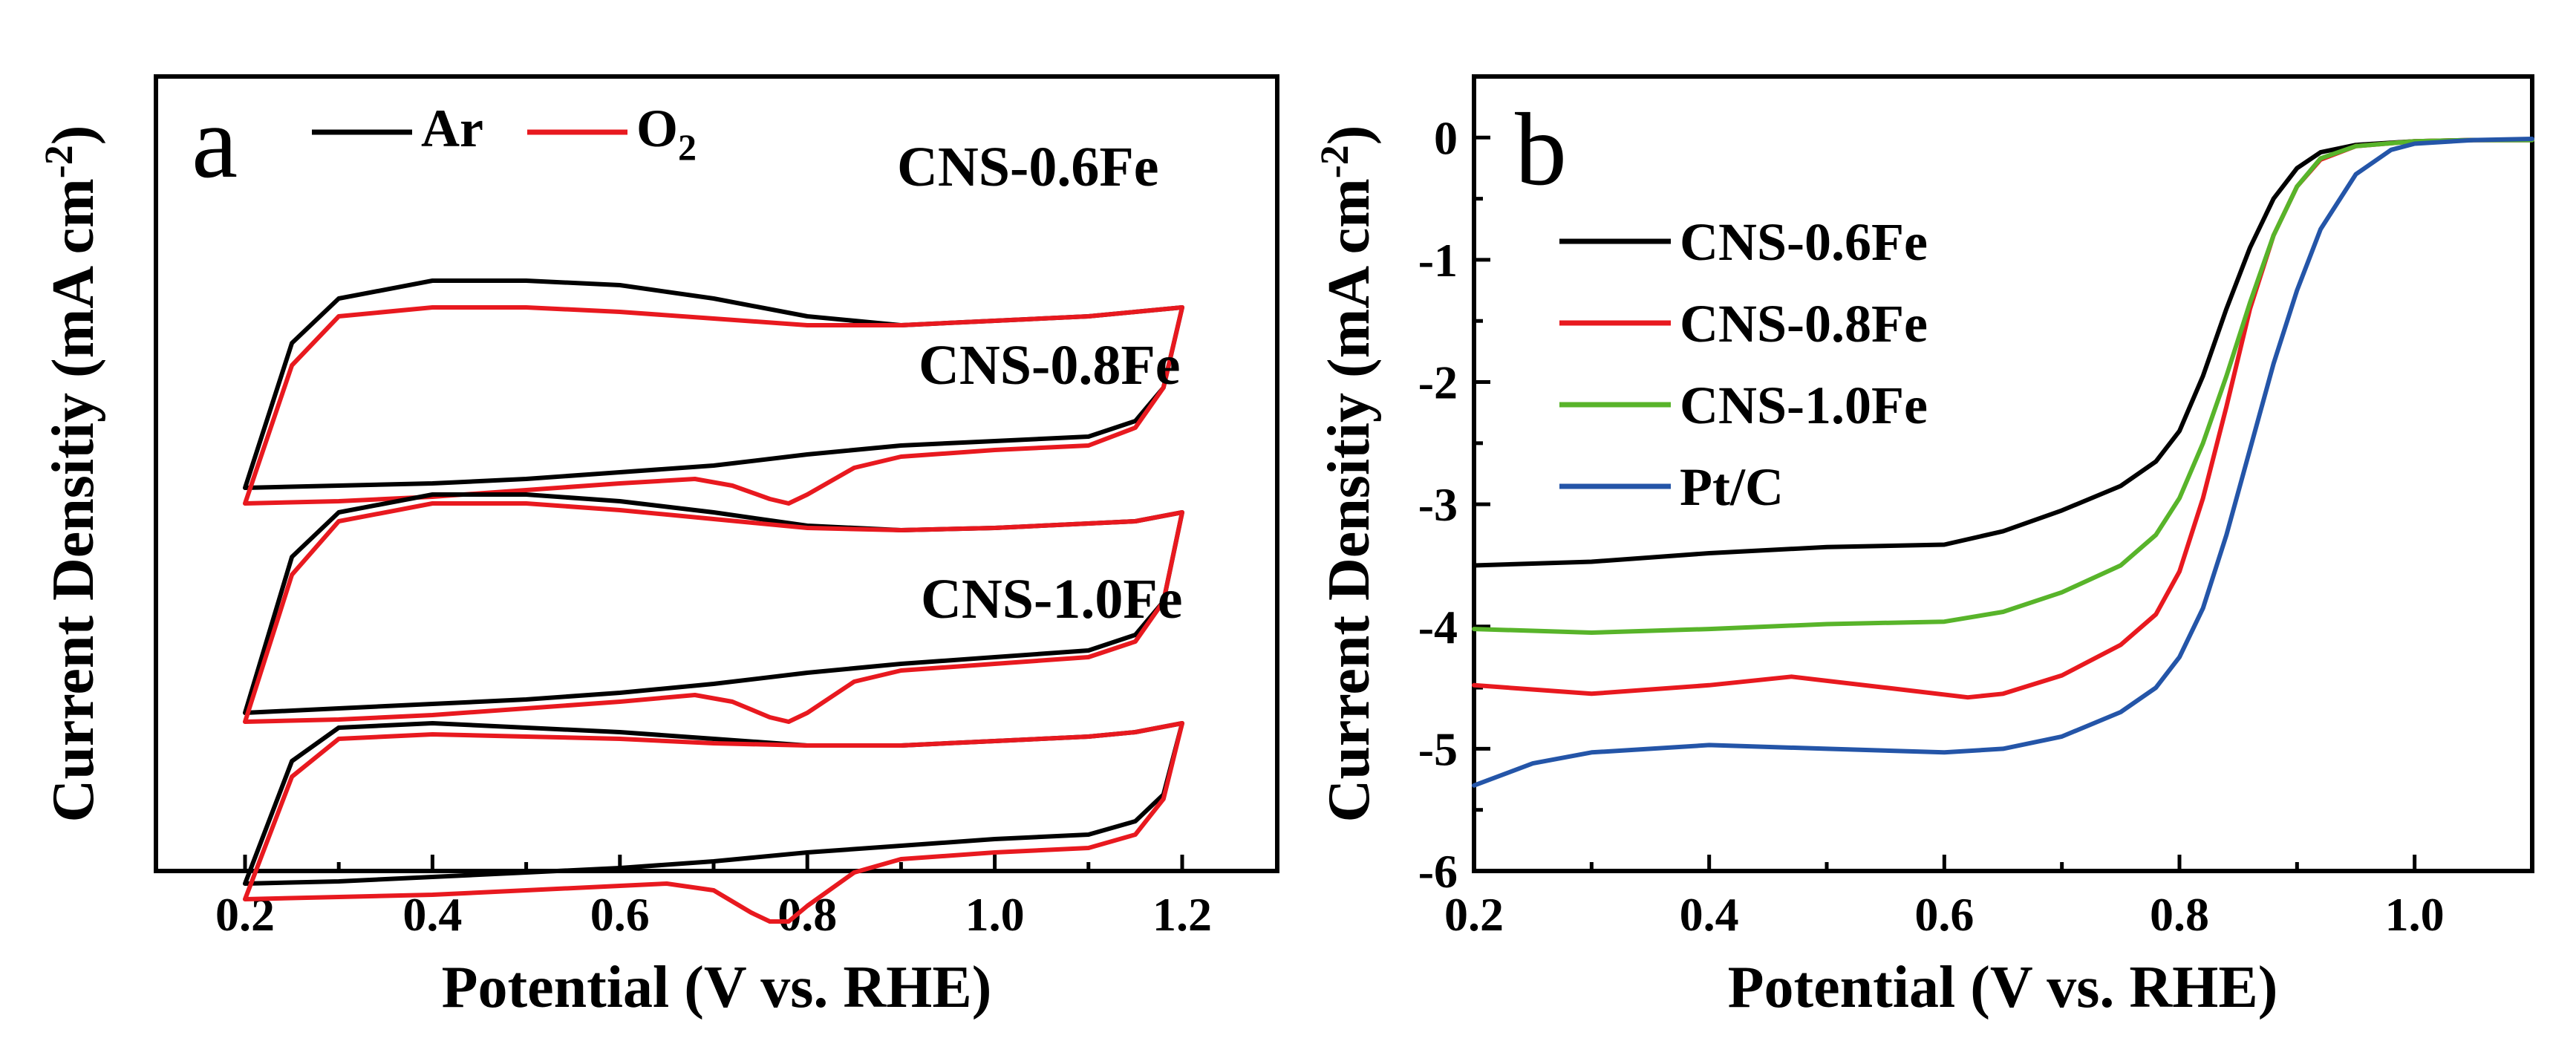 The image size is (2576, 1044). I want to click on legend-label-cns-0-8fe: CNS-0.8Fe, so click(1804, 323).